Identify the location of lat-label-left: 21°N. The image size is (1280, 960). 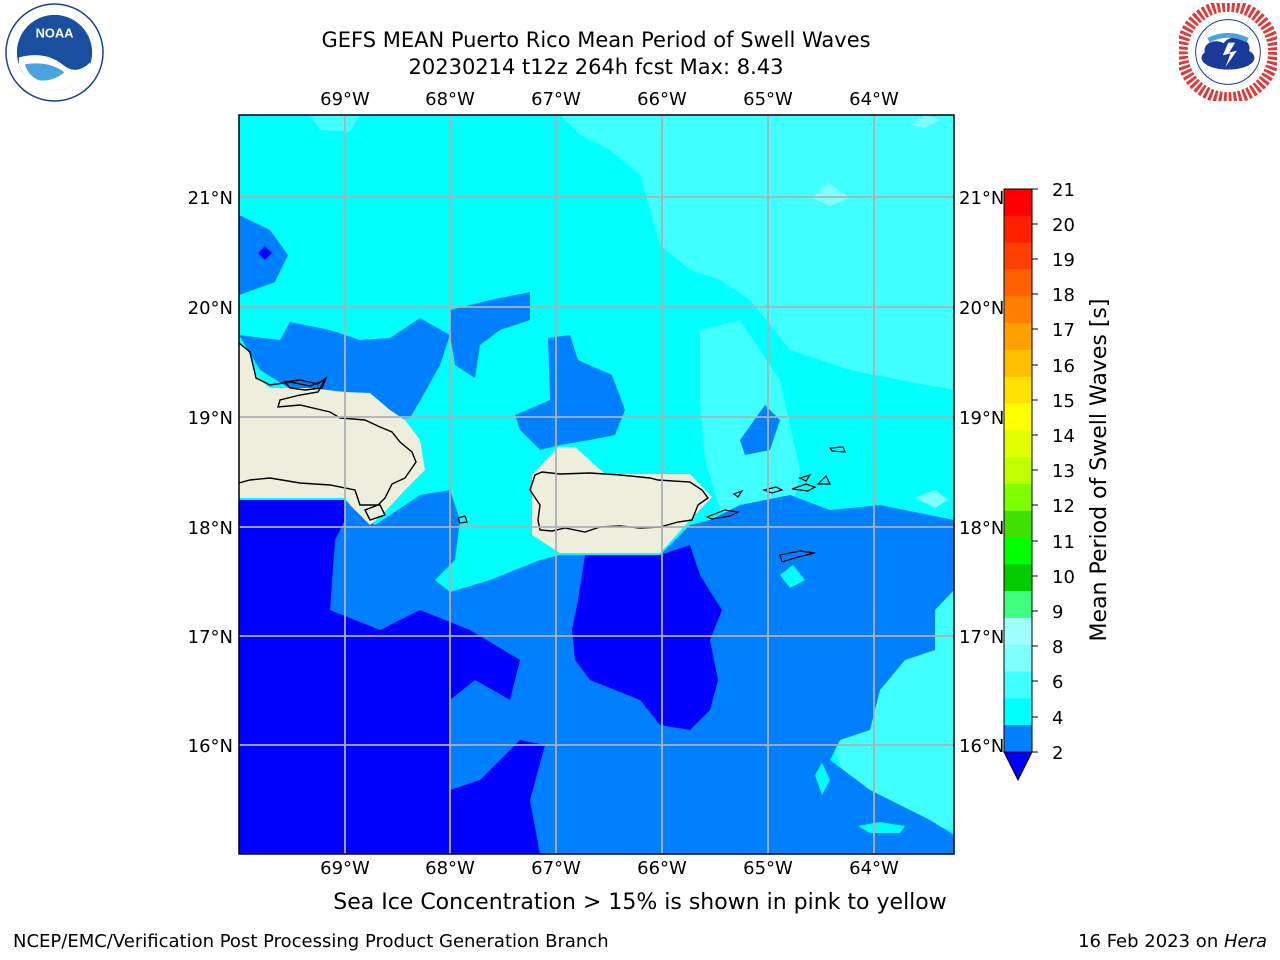
(210, 198).